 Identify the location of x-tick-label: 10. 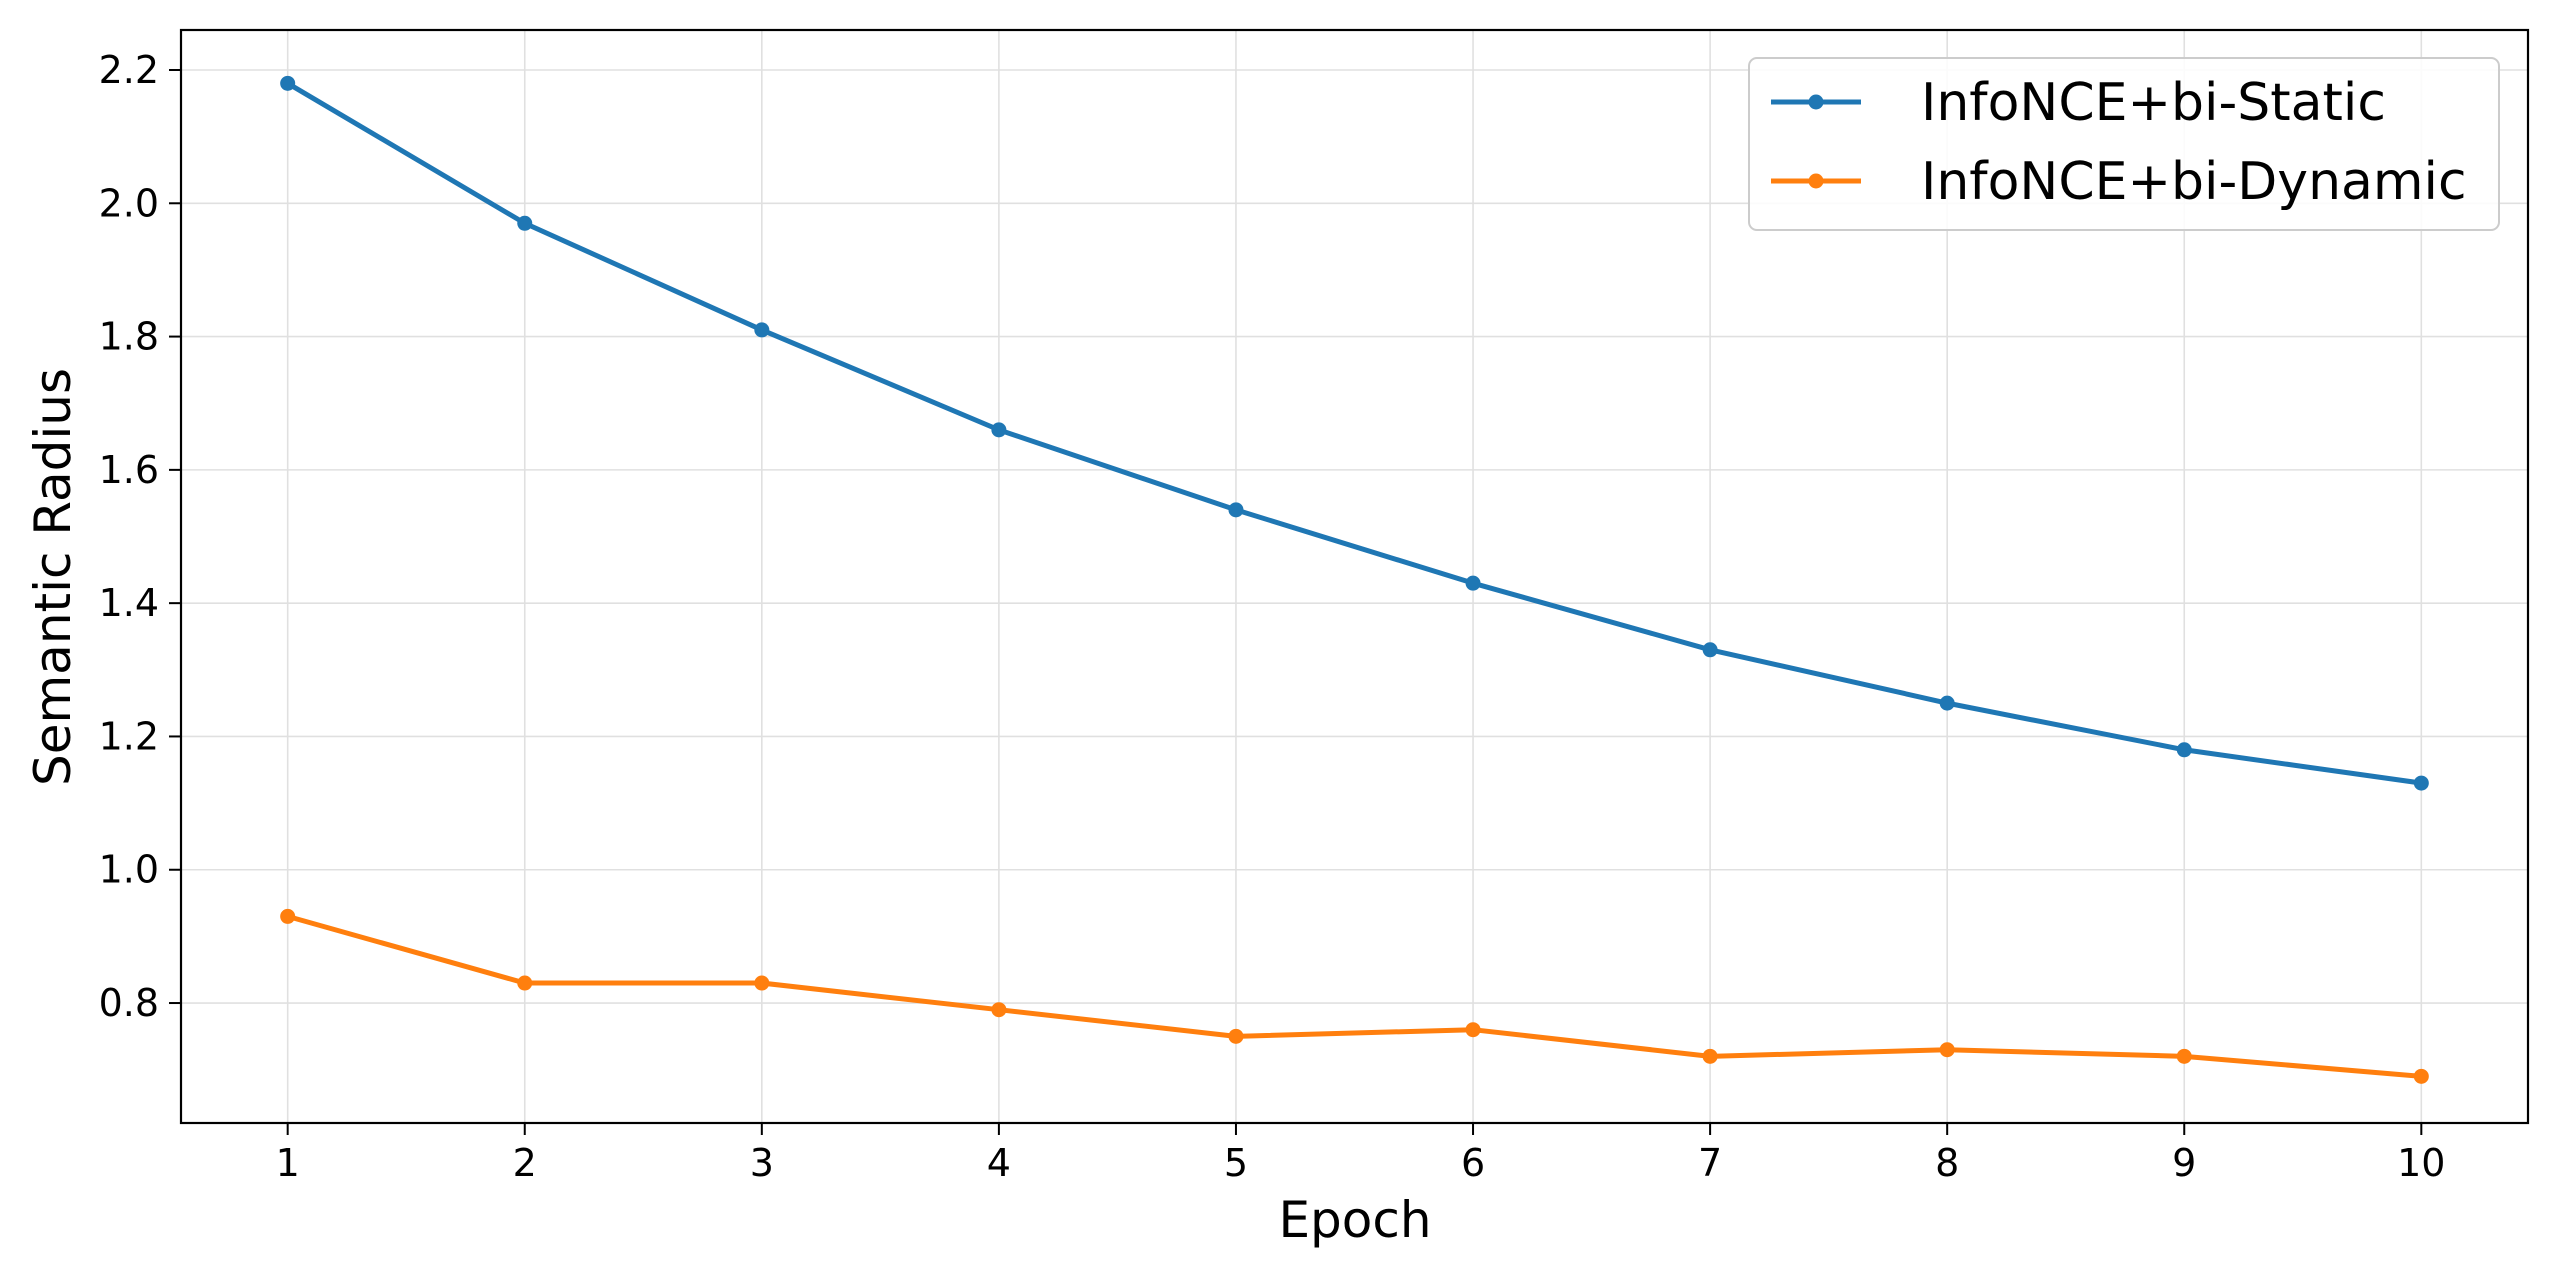
(2421, 1163).